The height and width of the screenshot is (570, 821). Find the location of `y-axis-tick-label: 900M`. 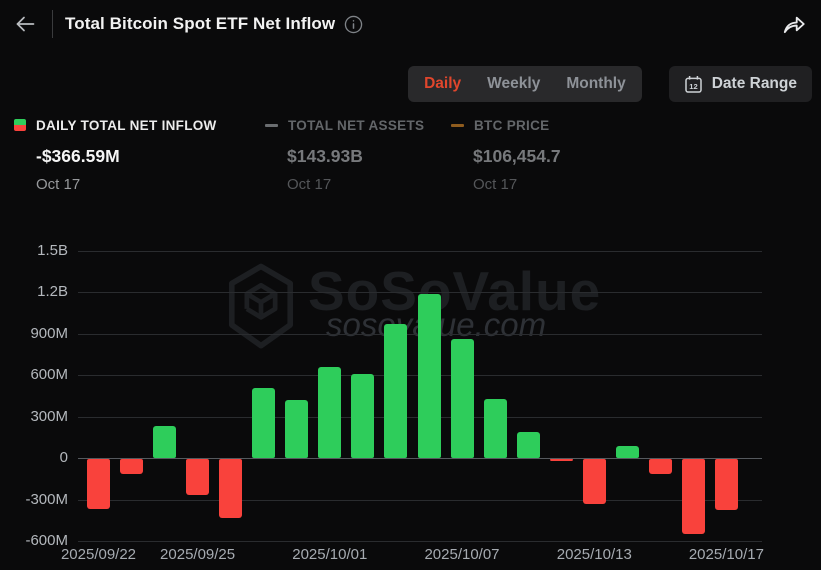

y-axis-tick-label: 900M is located at coordinates (49, 333).